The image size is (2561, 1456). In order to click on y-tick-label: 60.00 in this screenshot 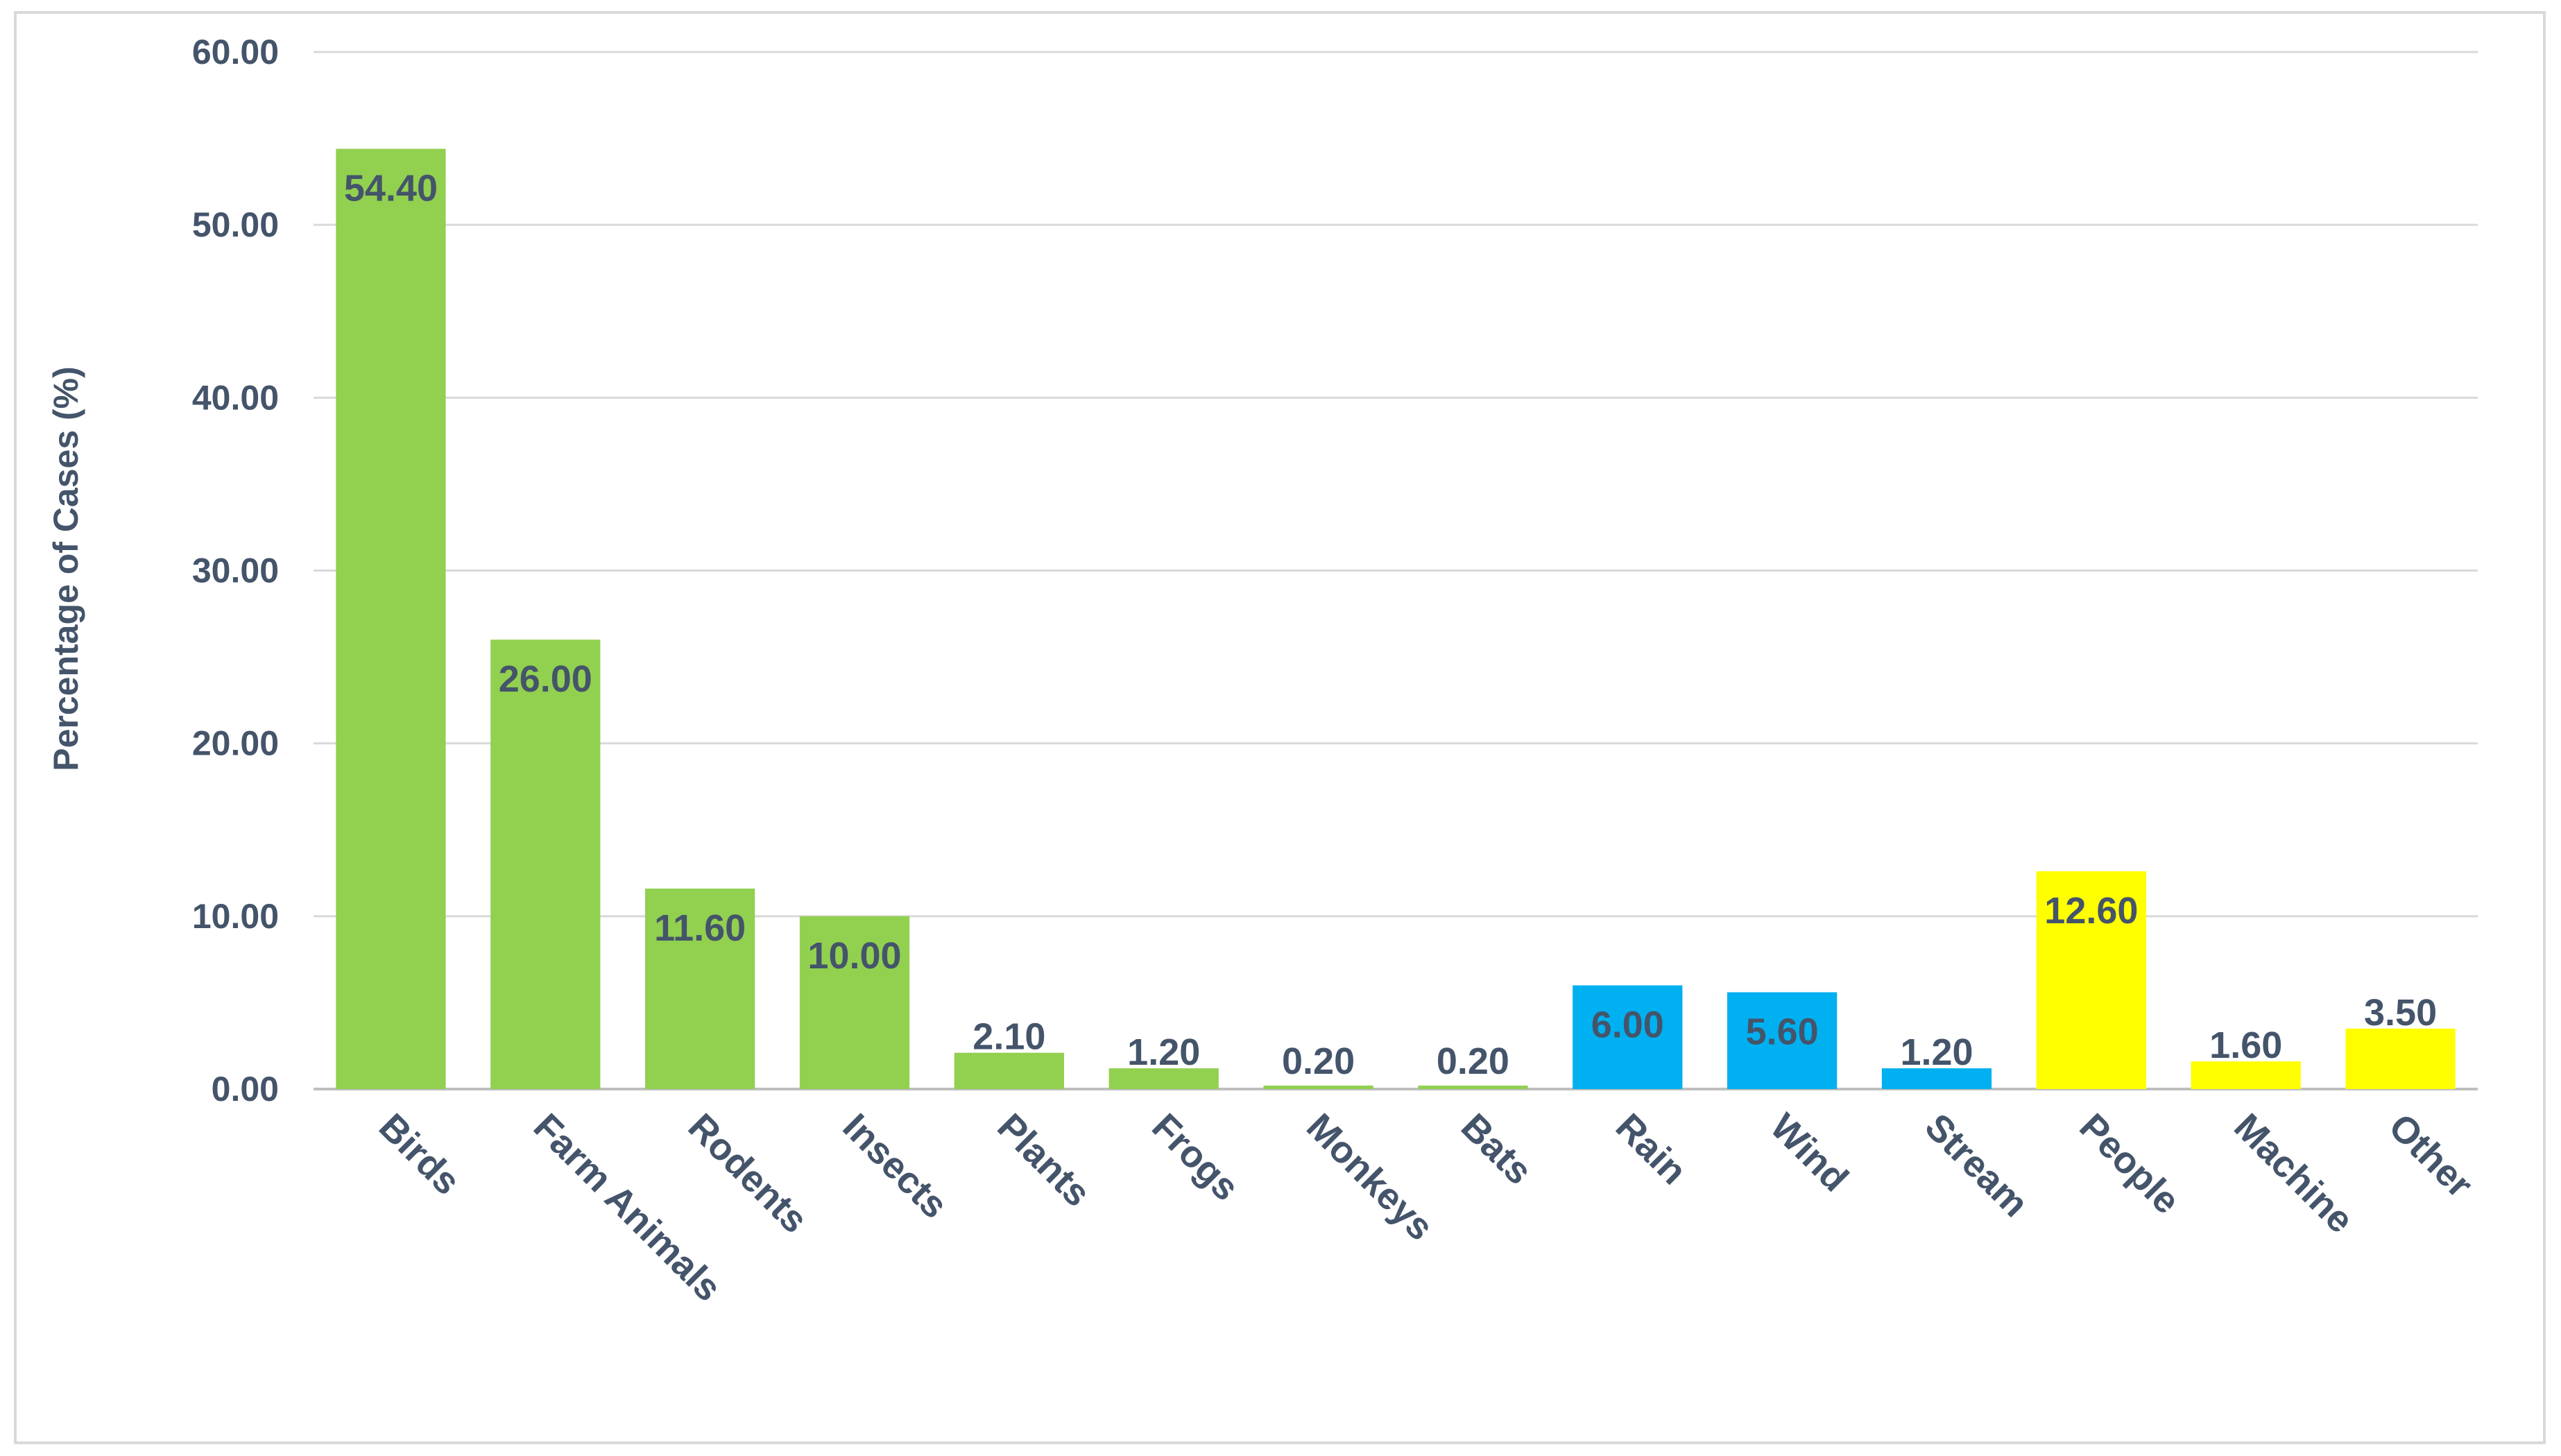, I will do `click(235, 52)`.